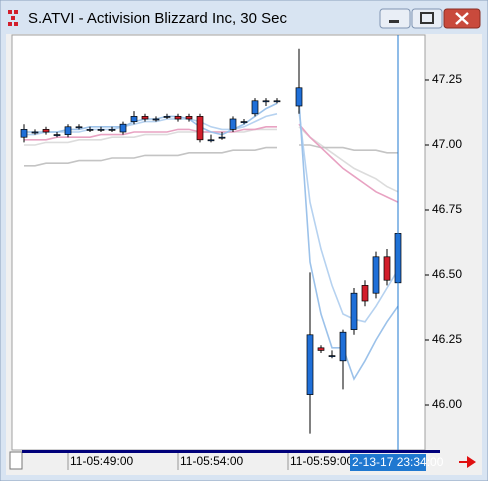 Image resolution: width=488 pixels, height=481 pixels. What do you see at coordinates (447, 79) in the screenshot?
I see `y-tick-label: 47.25` at bounding box center [447, 79].